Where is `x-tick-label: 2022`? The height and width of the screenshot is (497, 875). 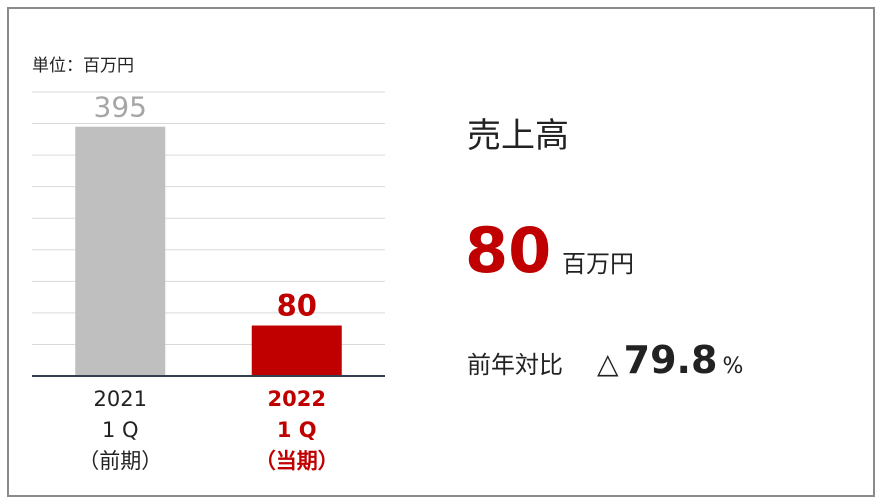 x-tick-label: 2022 is located at coordinates (297, 399).